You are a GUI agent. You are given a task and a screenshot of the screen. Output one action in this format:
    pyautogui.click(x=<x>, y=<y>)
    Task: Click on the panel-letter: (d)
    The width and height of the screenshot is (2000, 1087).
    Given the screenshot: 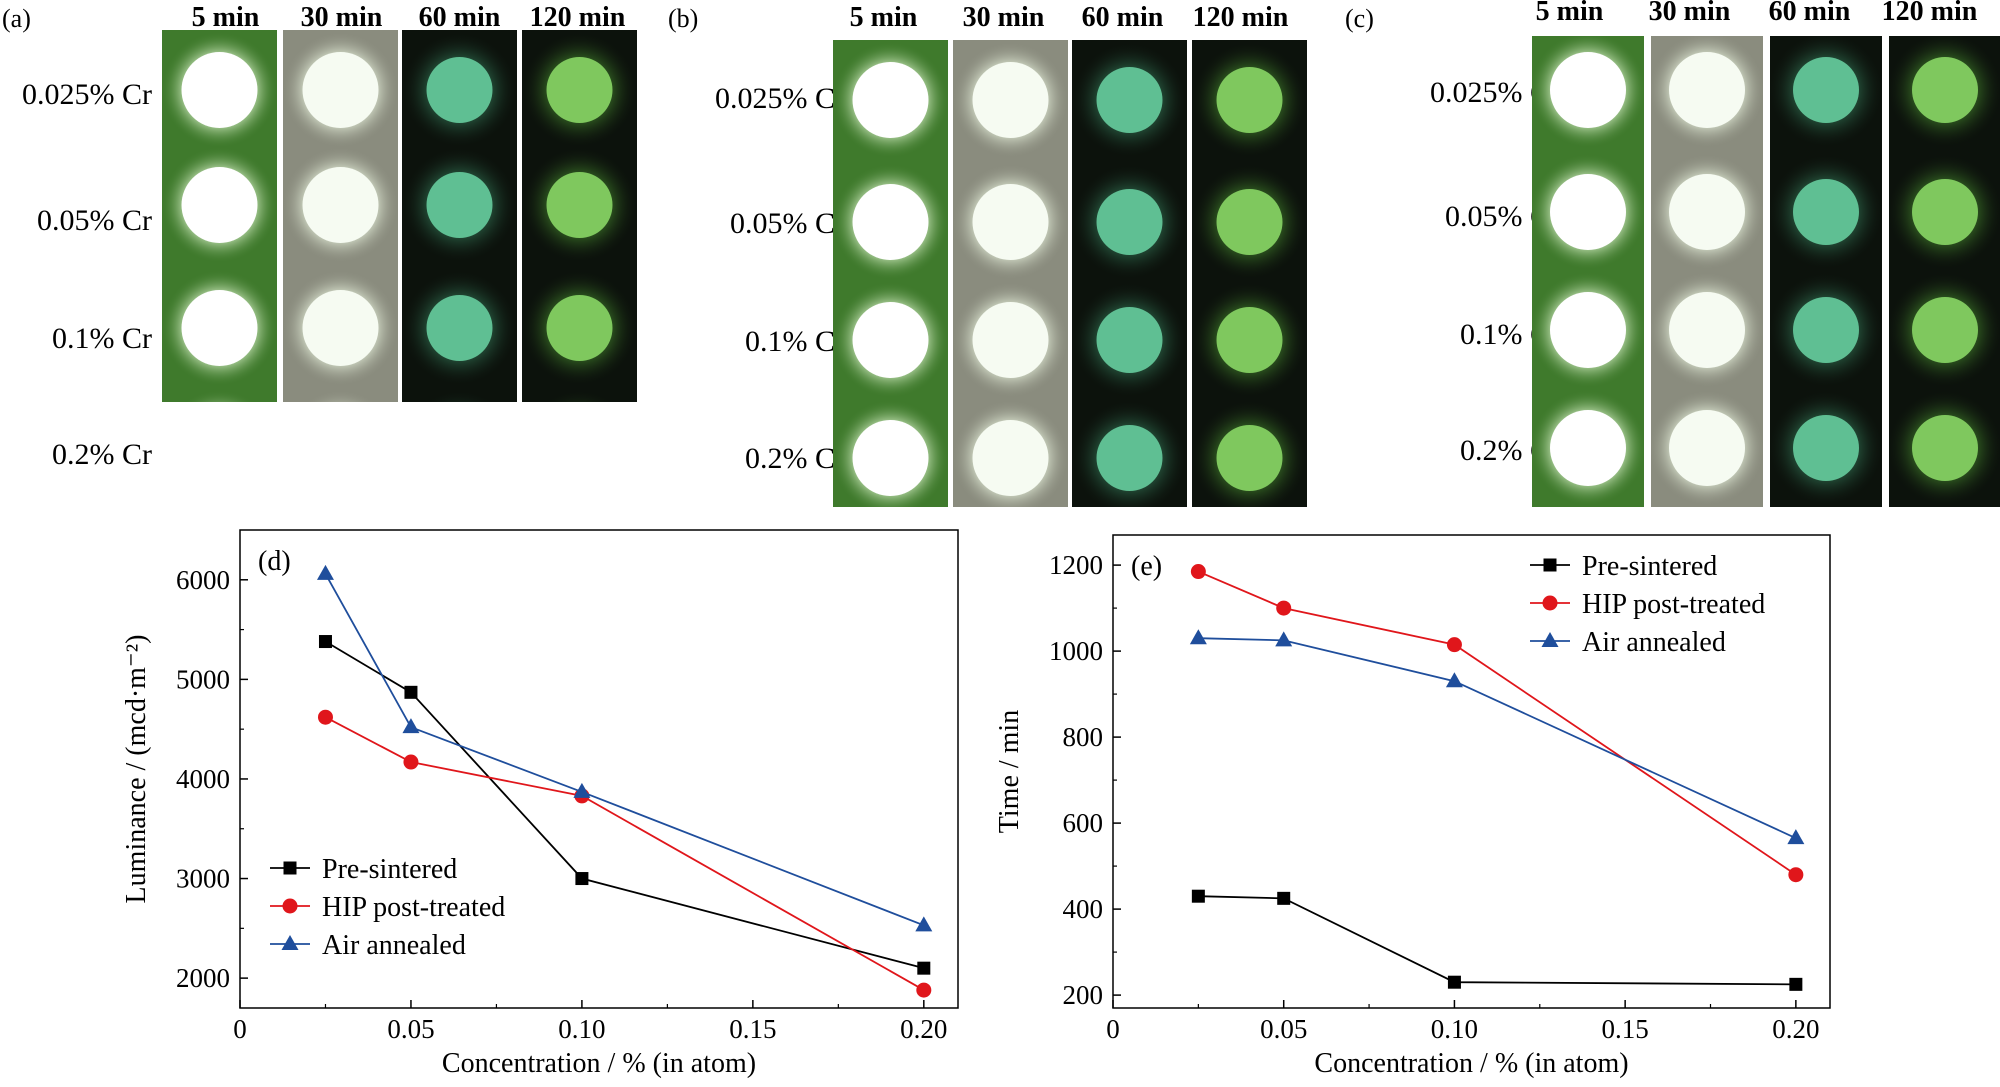 What is the action you would take?
    pyautogui.click(x=274, y=561)
    